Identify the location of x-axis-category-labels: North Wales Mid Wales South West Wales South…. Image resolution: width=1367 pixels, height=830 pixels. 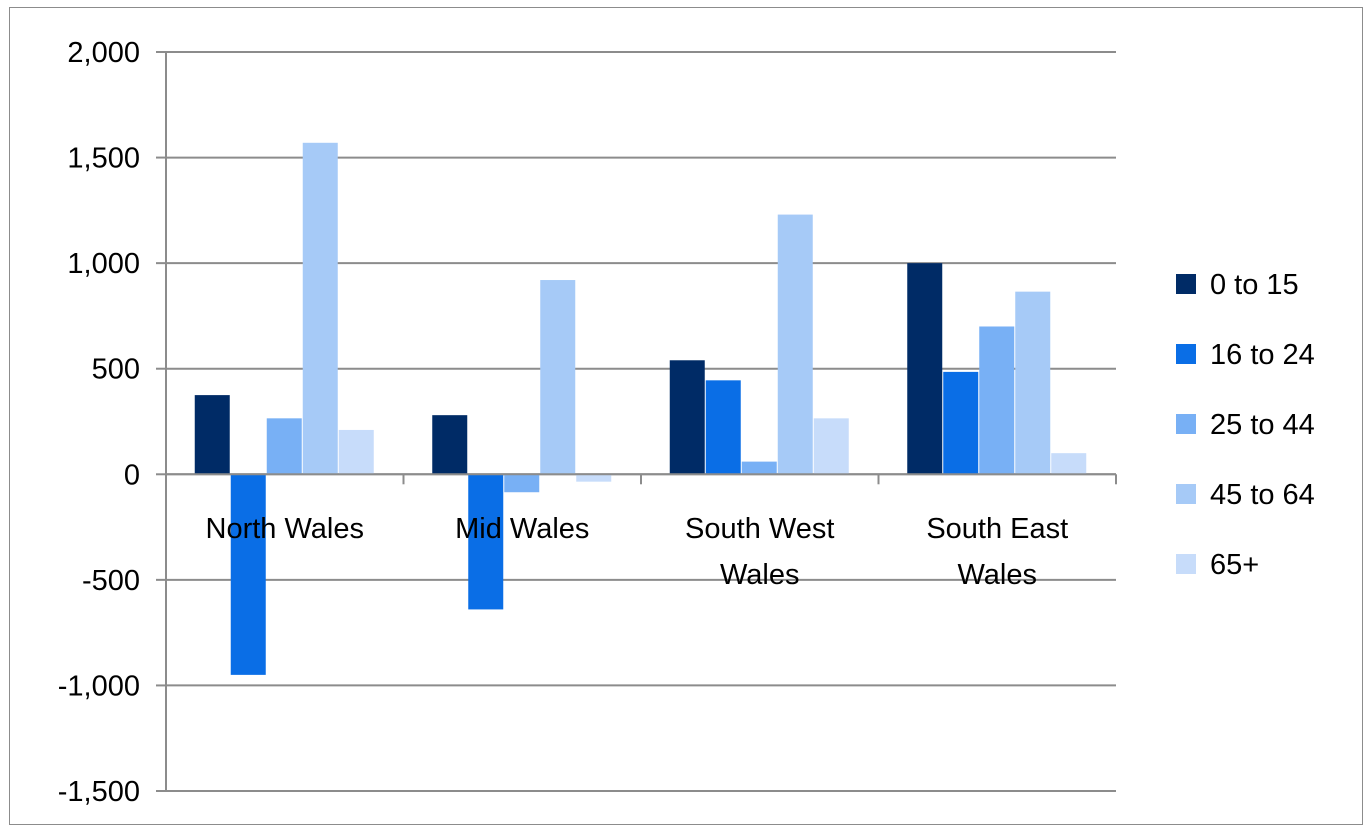
(637, 552).